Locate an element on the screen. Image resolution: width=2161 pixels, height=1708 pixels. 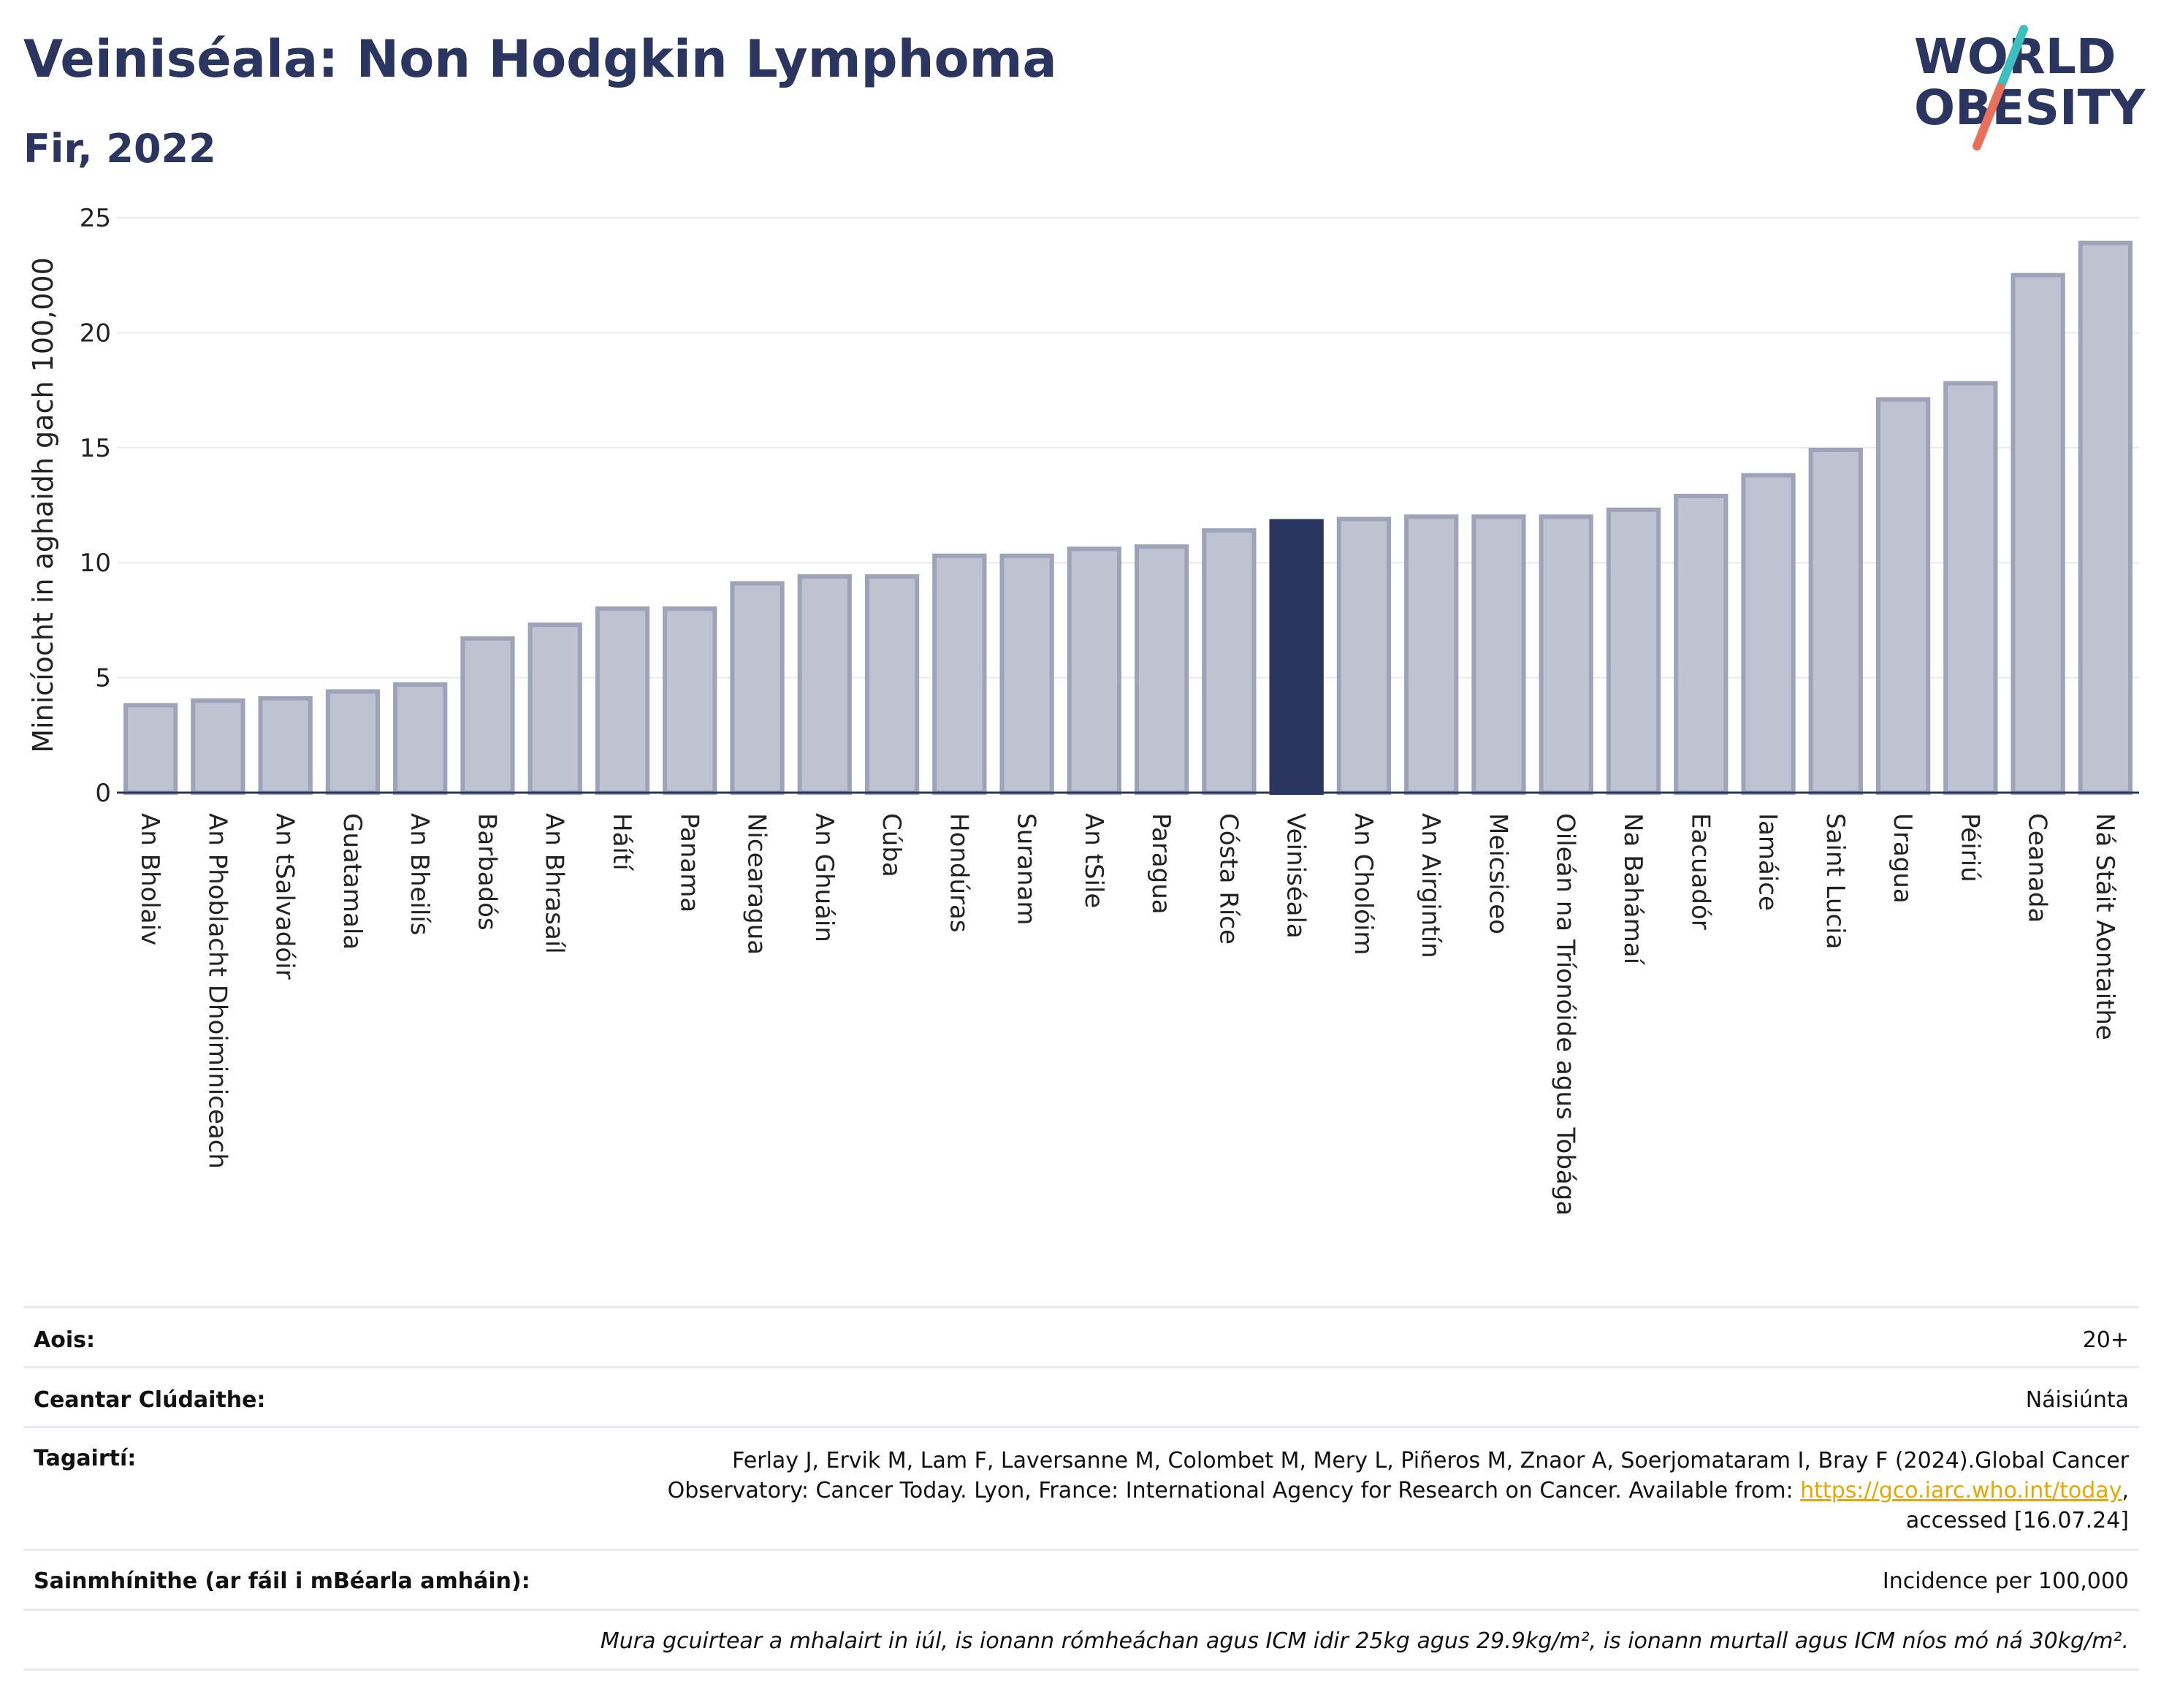
x-tick-label: An Bhrasaíl is located at coordinates (554, 883).